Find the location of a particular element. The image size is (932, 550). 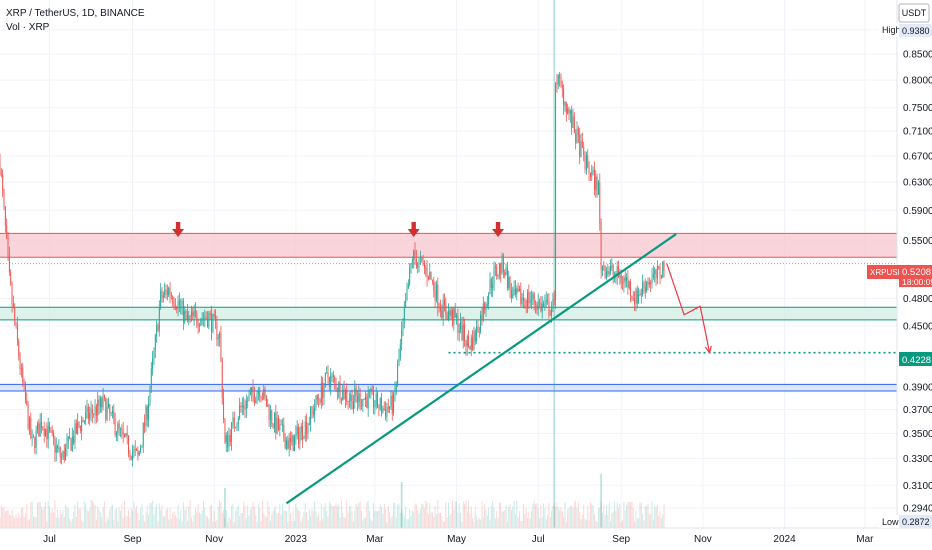

high-badge-label-bg is located at coordinates (889, 30).